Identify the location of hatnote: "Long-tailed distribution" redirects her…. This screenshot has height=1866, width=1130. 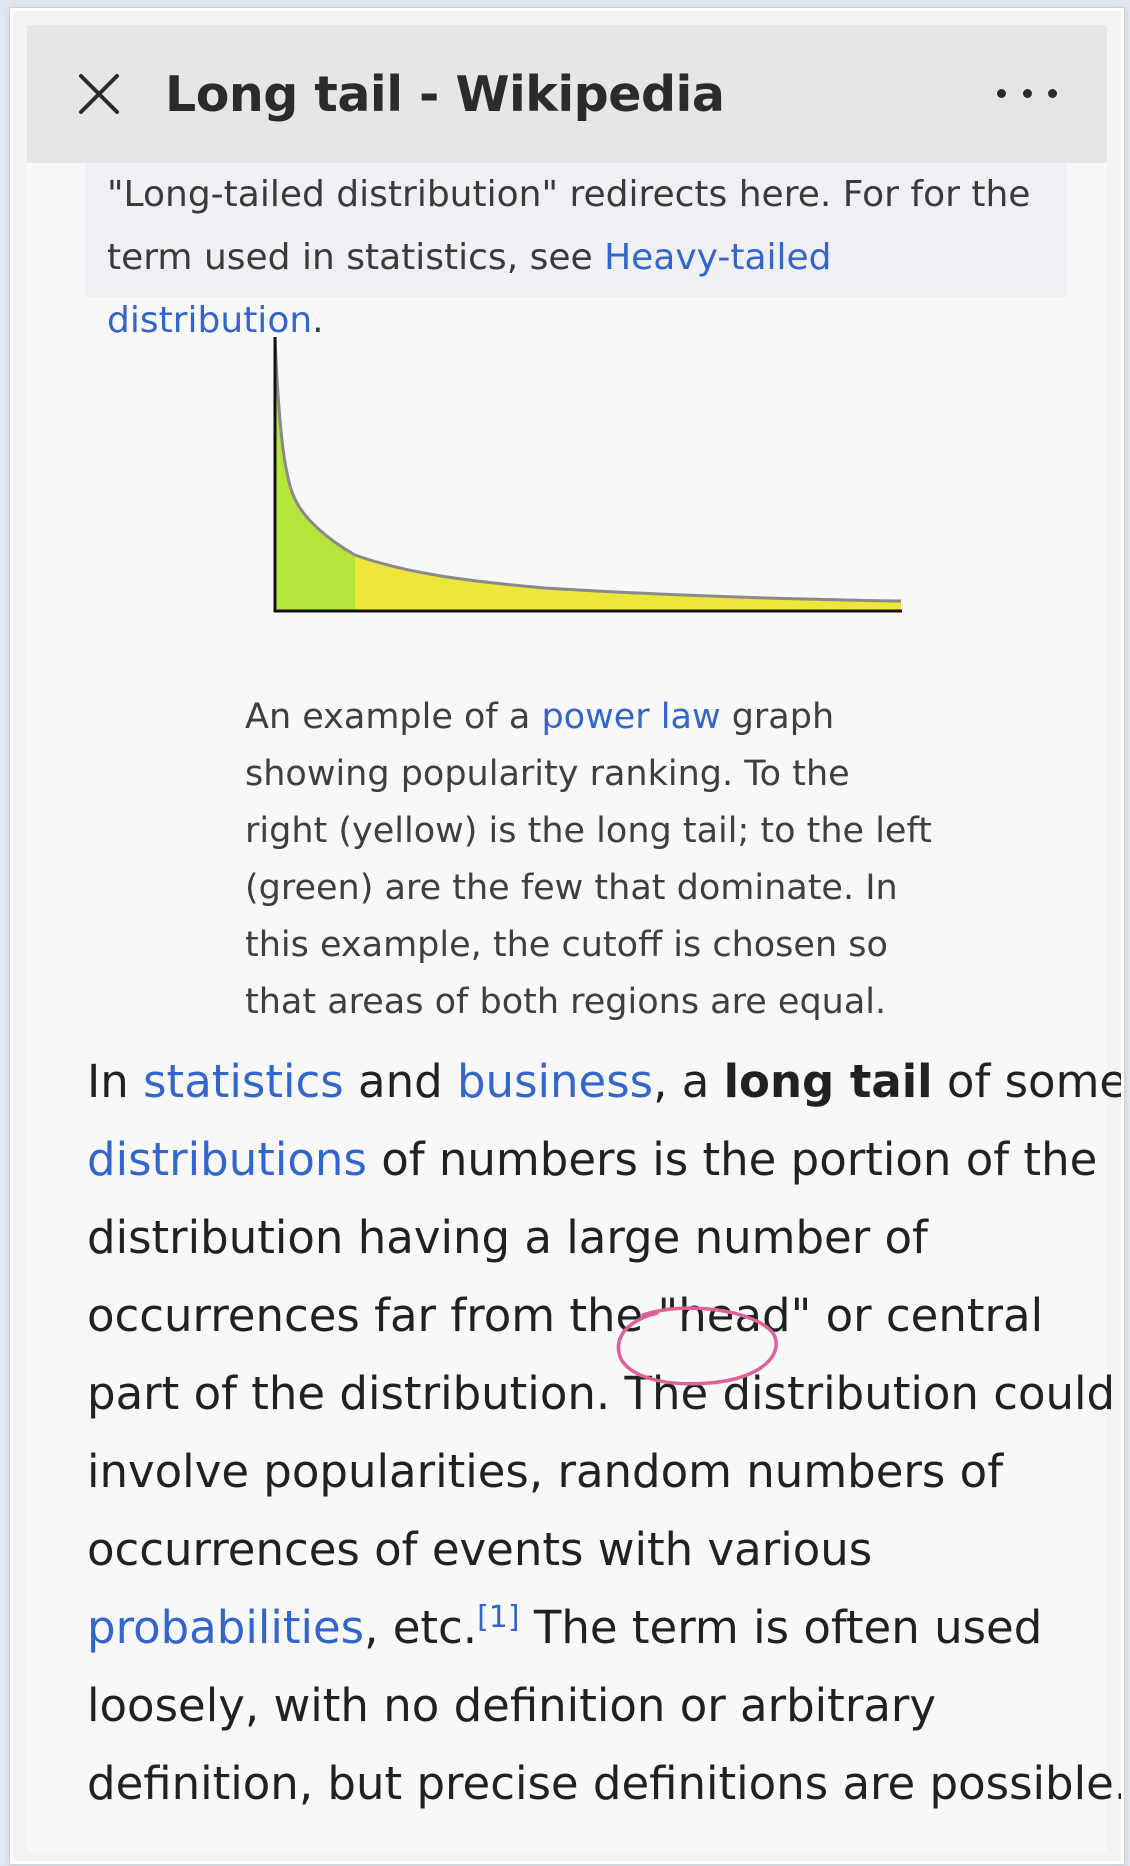
(576, 252).